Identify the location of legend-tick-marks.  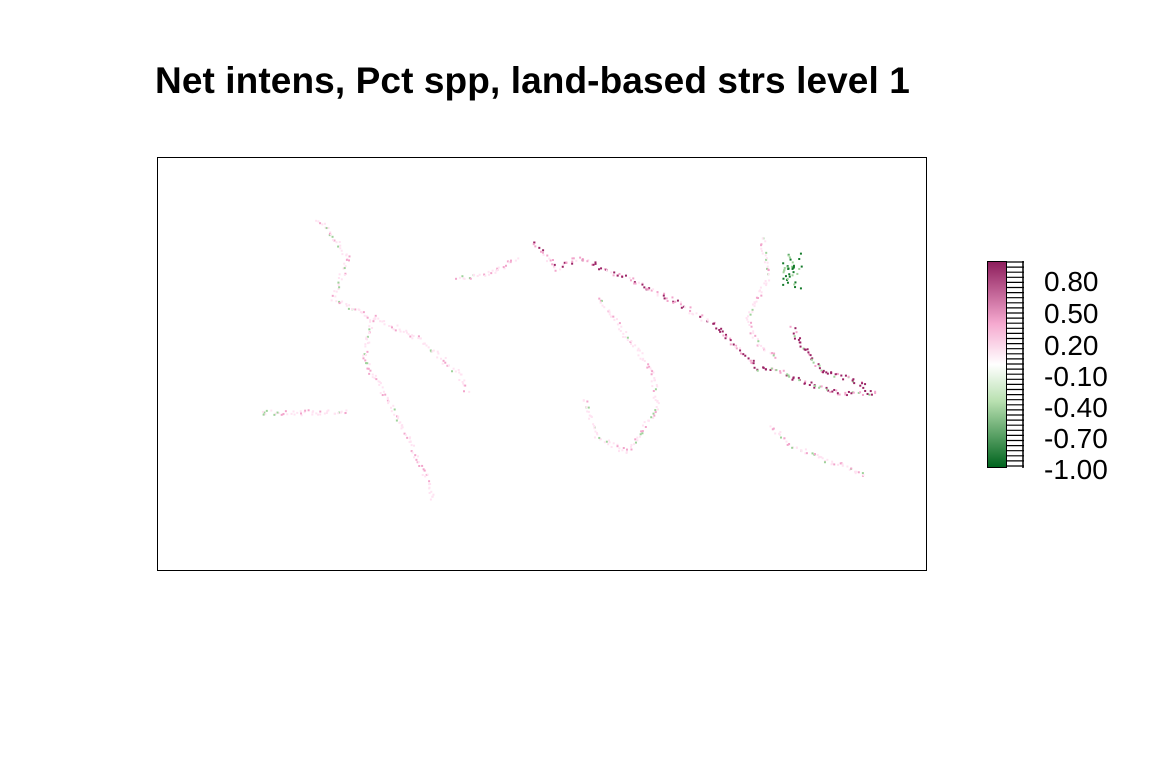
(1015, 364).